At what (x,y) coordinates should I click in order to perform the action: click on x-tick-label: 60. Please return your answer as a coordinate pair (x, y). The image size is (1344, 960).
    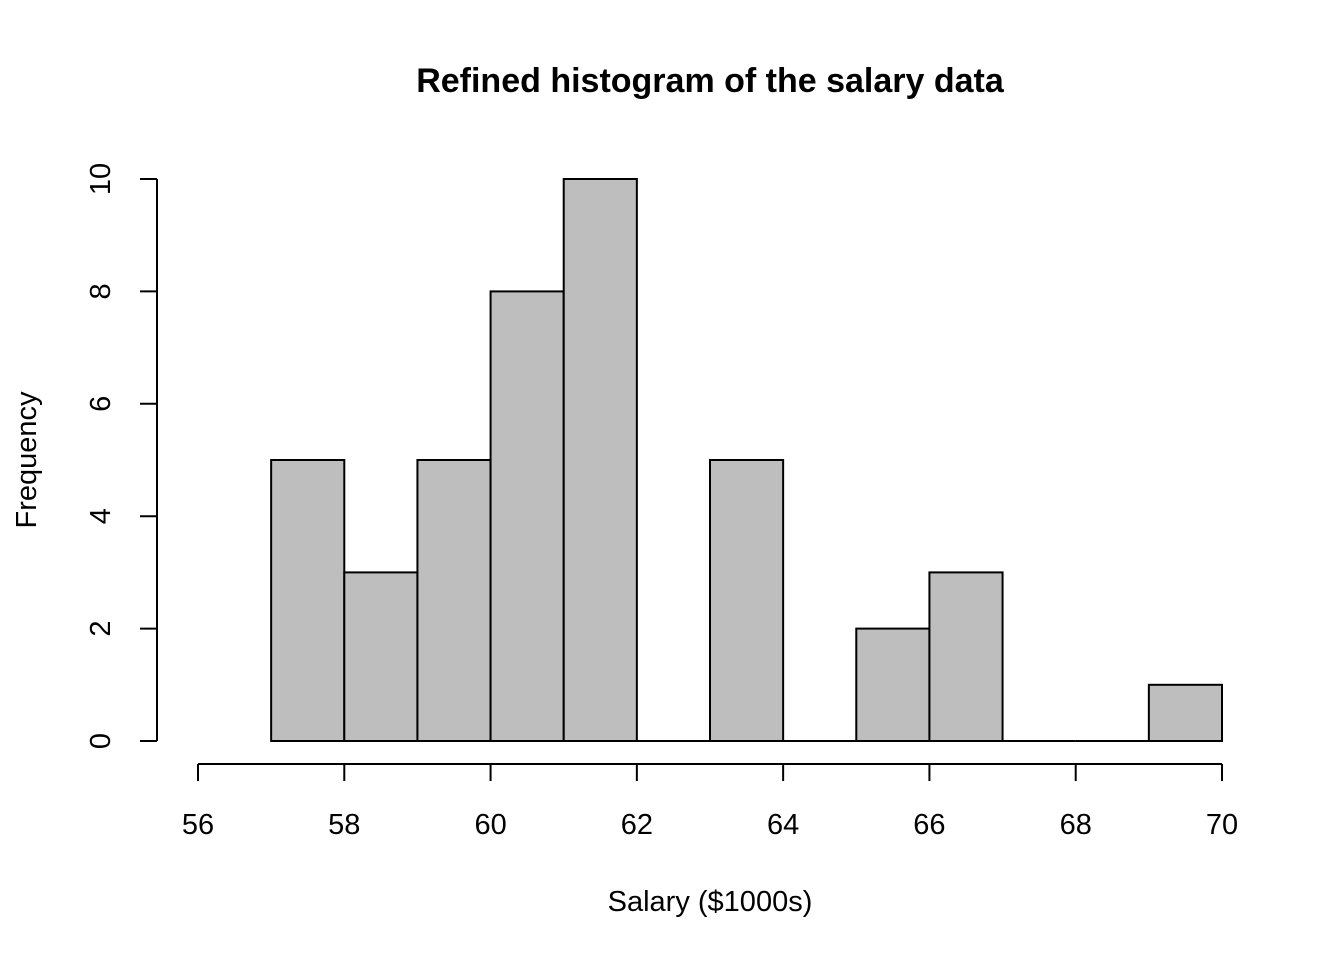
    Looking at the image, I should click on (490, 825).